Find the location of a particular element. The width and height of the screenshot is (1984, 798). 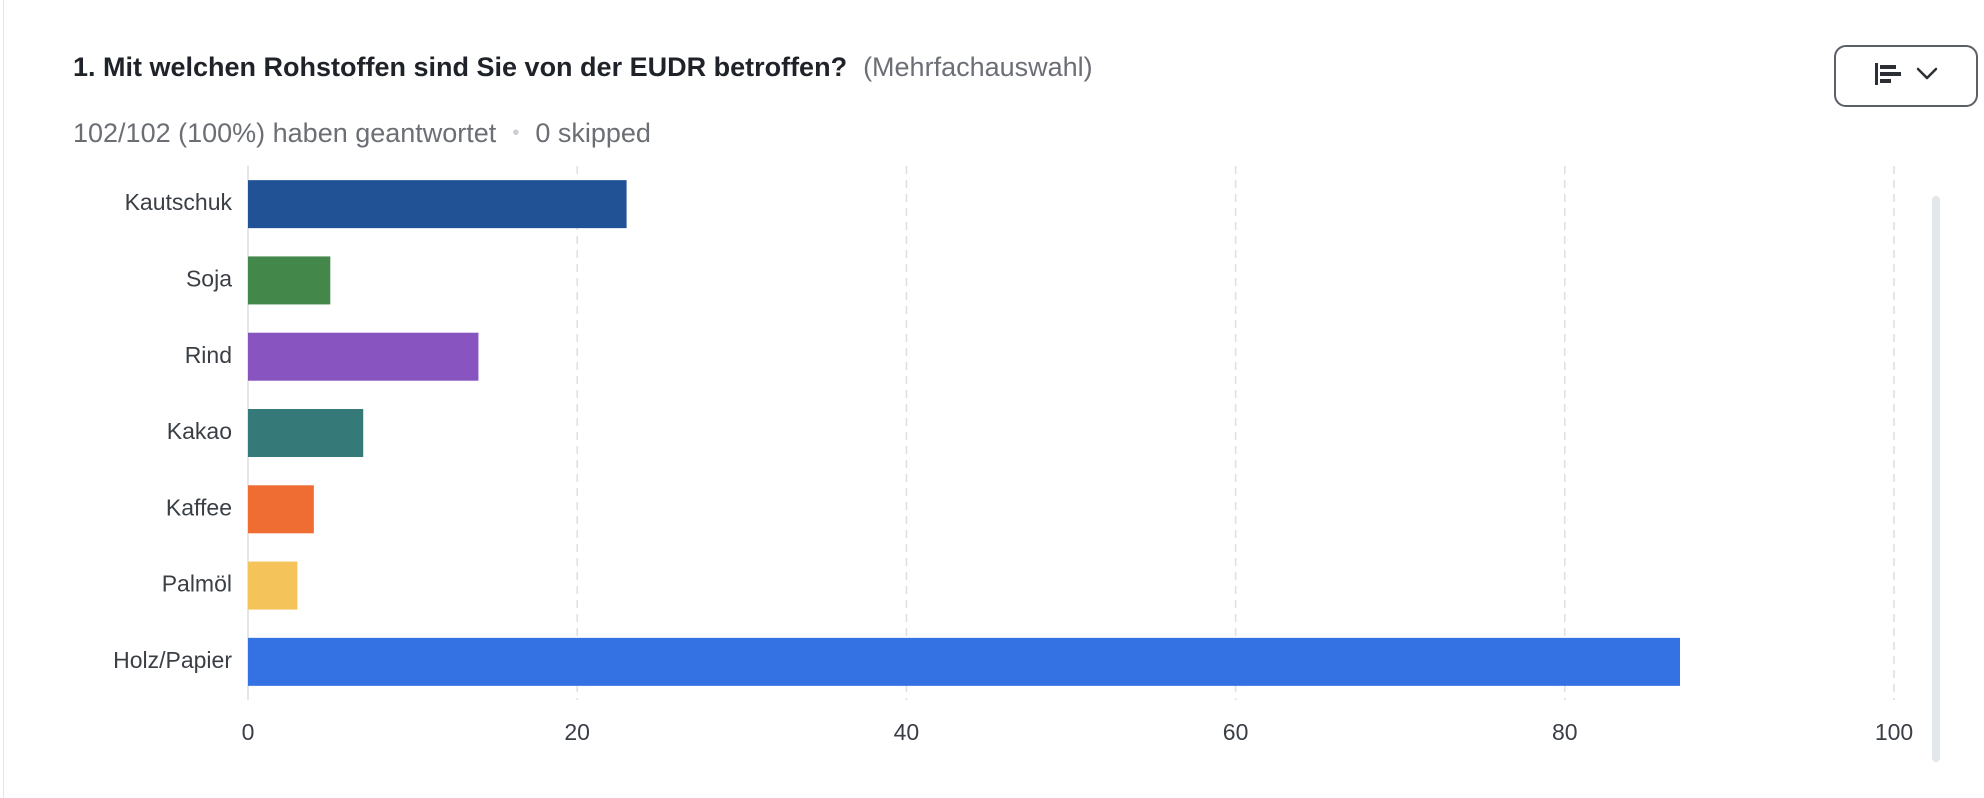

question-type-hint: (Mehrfachauswahl) is located at coordinates (978, 67).